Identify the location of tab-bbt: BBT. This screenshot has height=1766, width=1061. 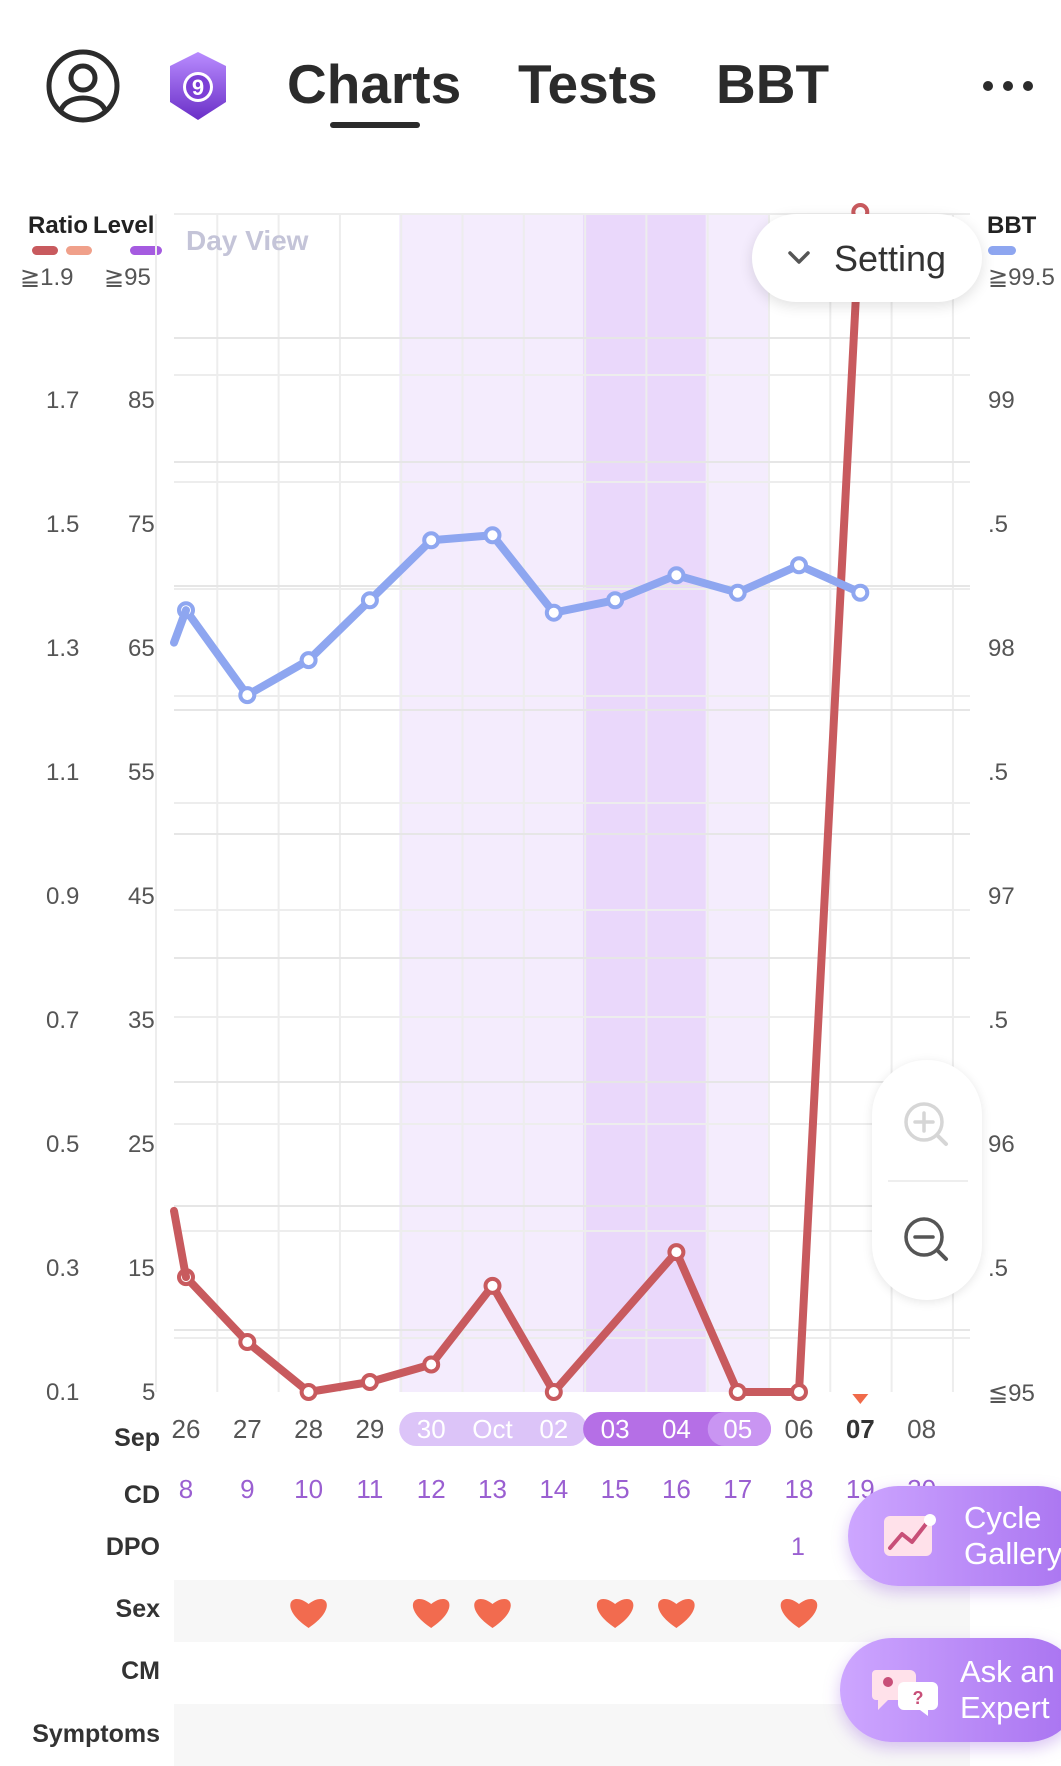
(773, 84).